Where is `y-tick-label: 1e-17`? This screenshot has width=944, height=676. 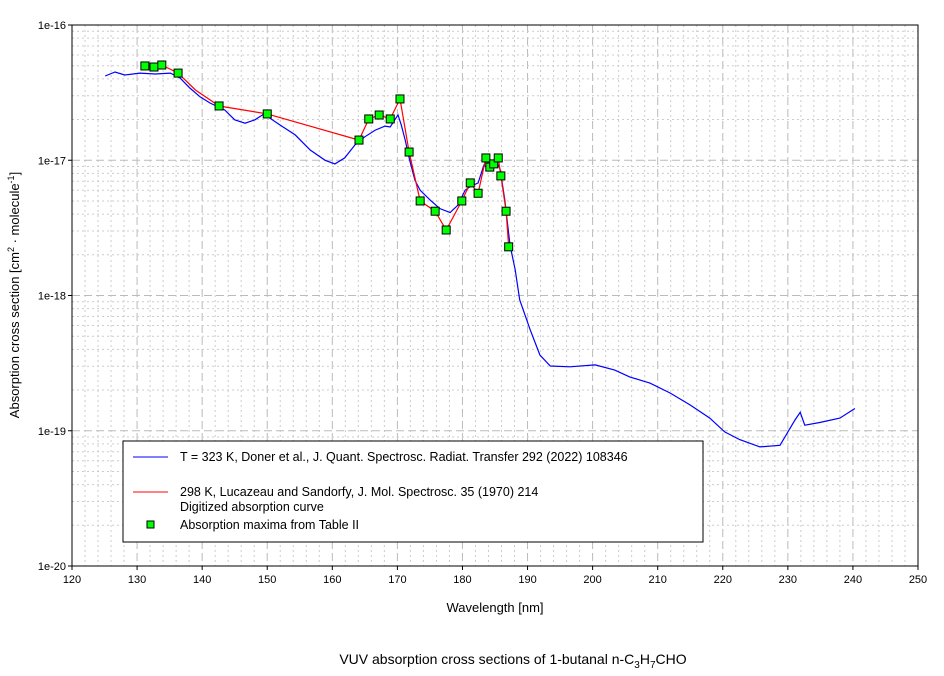
y-tick-label: 1e-17 is located at coordinates (52, 161).